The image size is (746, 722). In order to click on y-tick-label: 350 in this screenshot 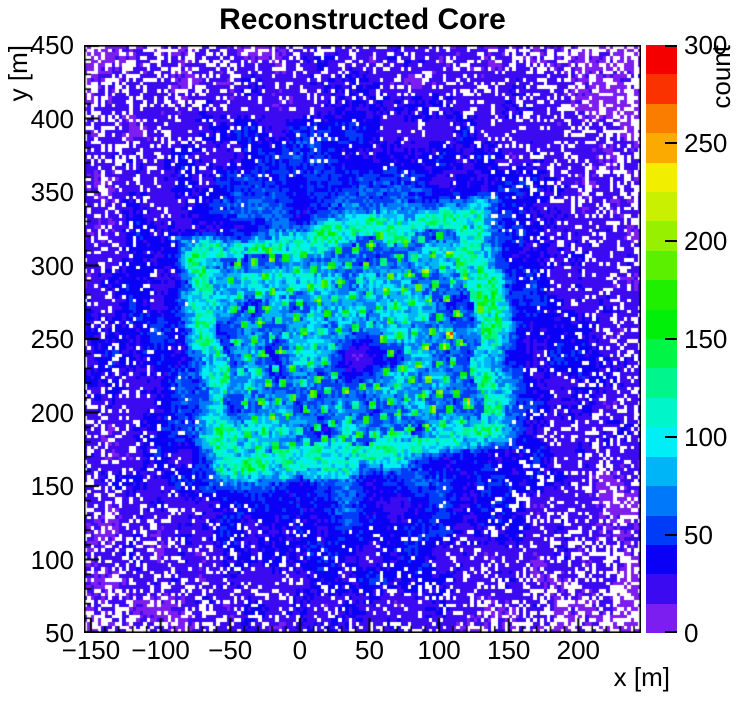, I will do `click(52, 192)`.